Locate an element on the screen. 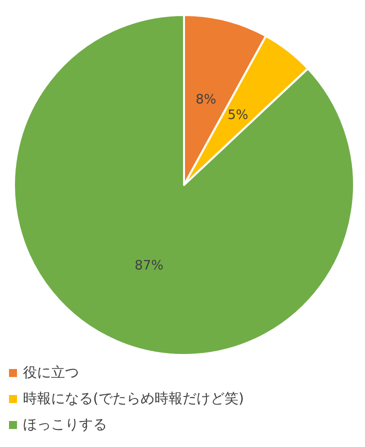  data-label: 8% is located at coordinates (206, 100).